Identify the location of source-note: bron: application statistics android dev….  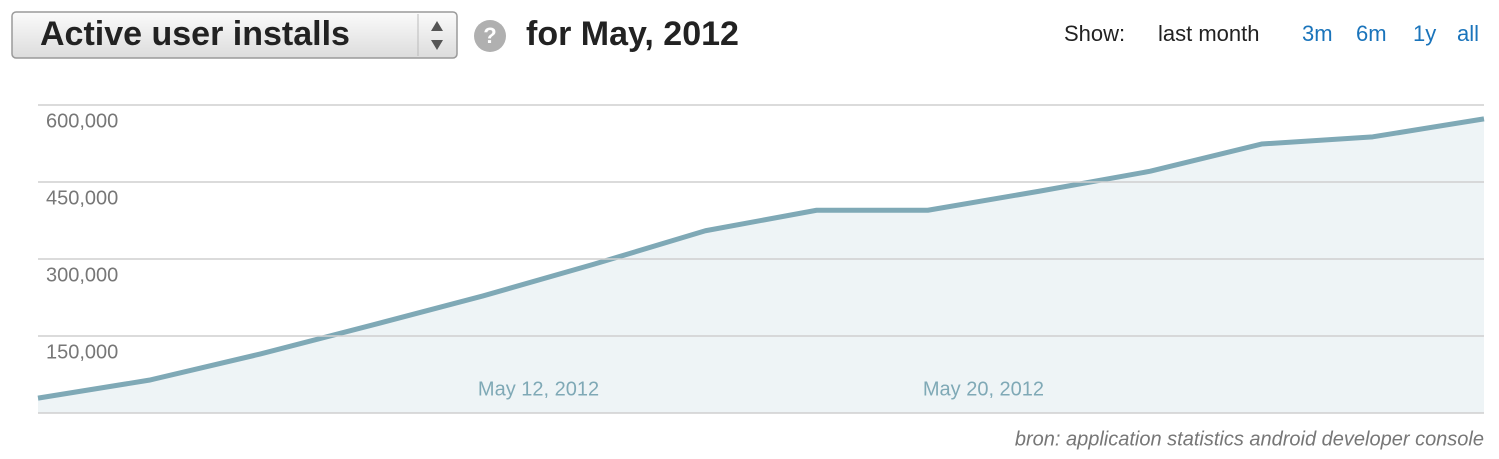
(1249, 439).